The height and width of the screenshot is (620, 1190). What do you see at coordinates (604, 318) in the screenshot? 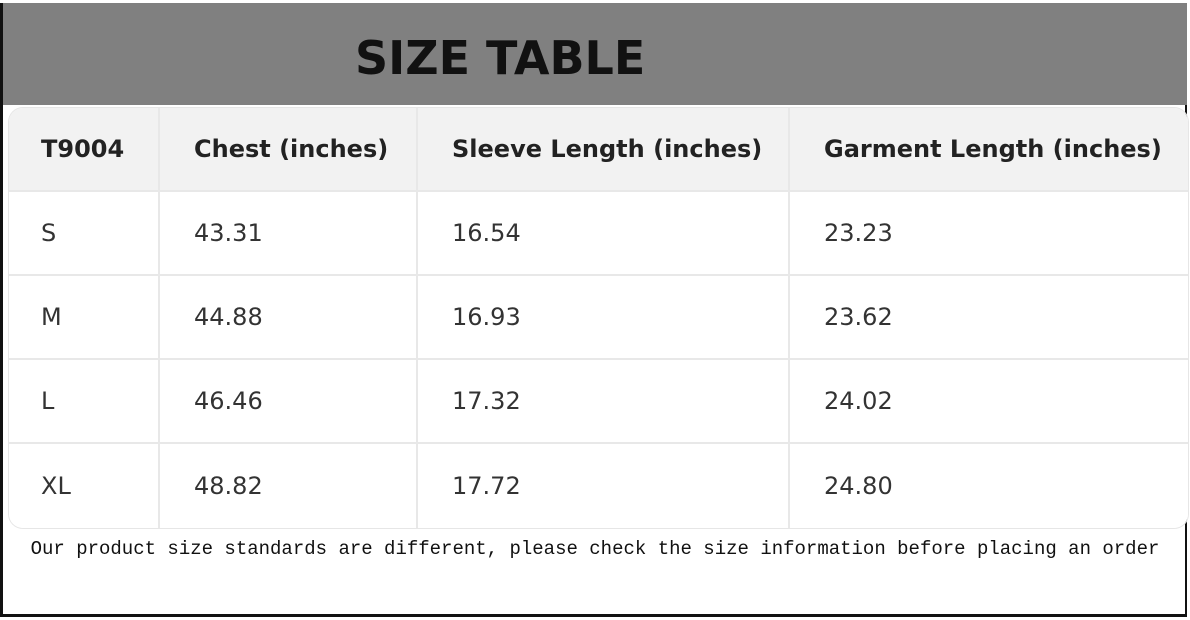
I see `cell-sleeve: 16.93` at bounding box center [604, 318].